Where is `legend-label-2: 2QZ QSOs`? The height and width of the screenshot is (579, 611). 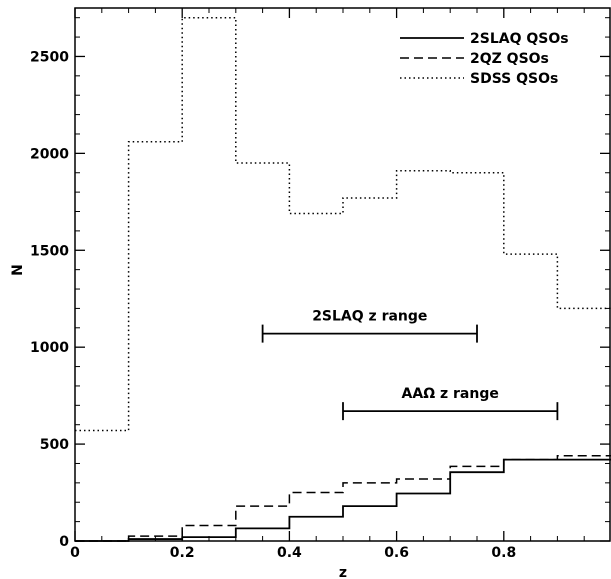 legend-label-2: 2QZ QSOs is located at coordinates (509, 59).